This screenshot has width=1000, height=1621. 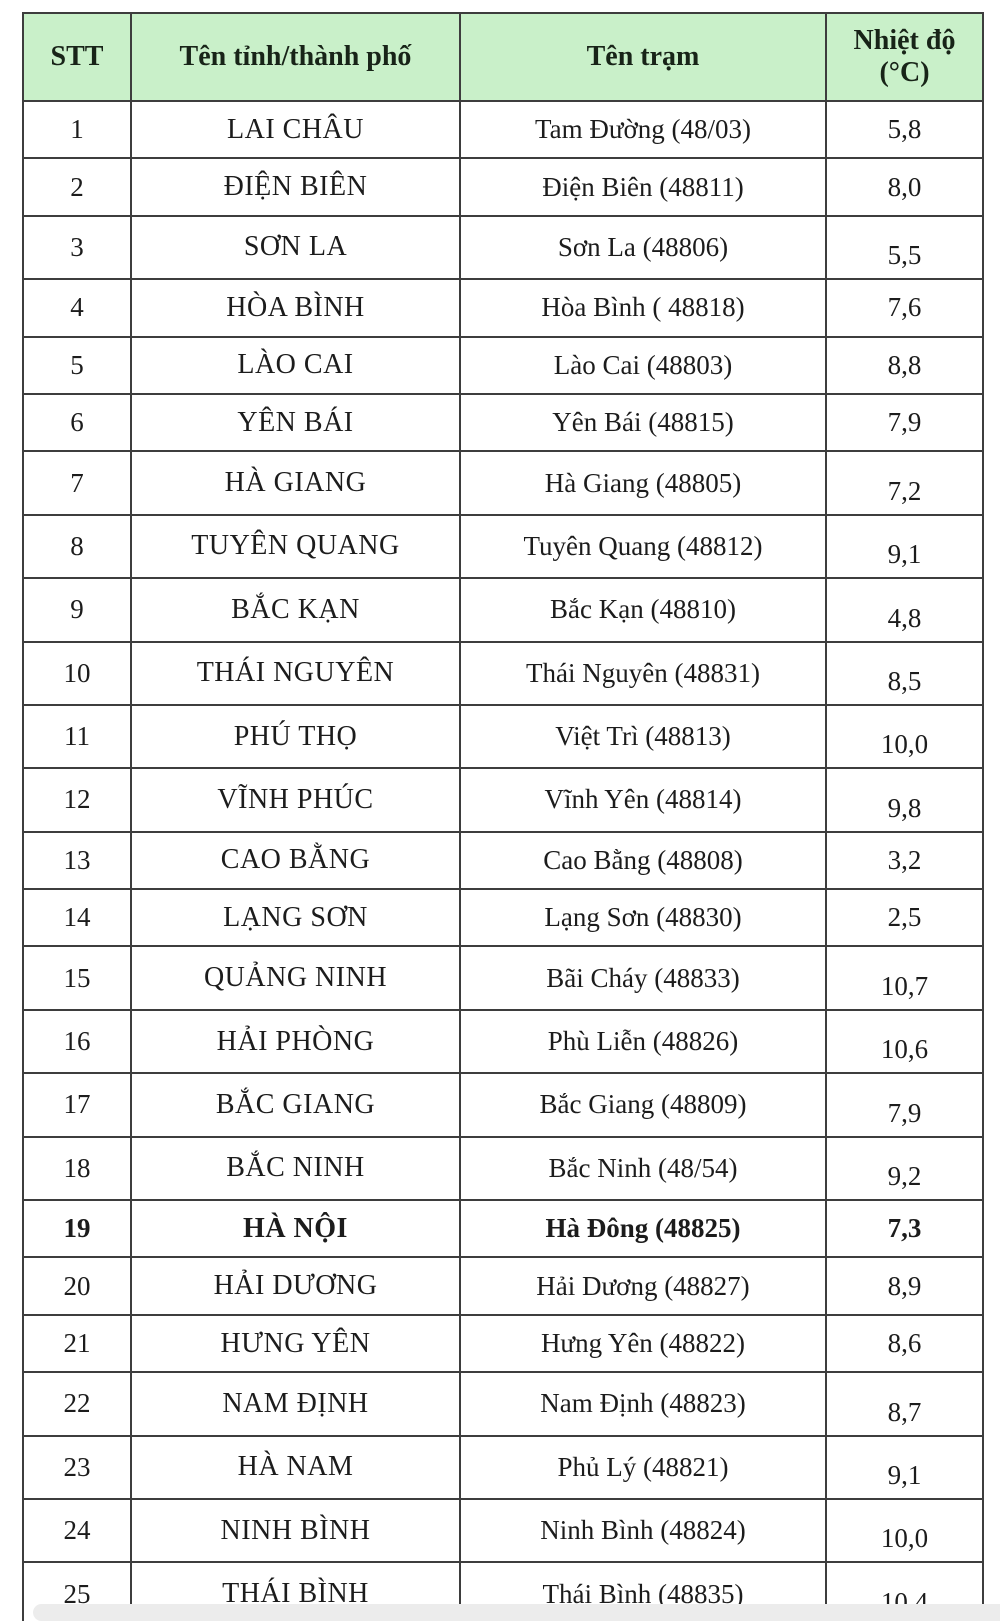 What do you see at coordinates (643, 1105) in the screenshot?
I see `cell-station: Bắc Giang (48809)` at bounding box center [643, 1105].